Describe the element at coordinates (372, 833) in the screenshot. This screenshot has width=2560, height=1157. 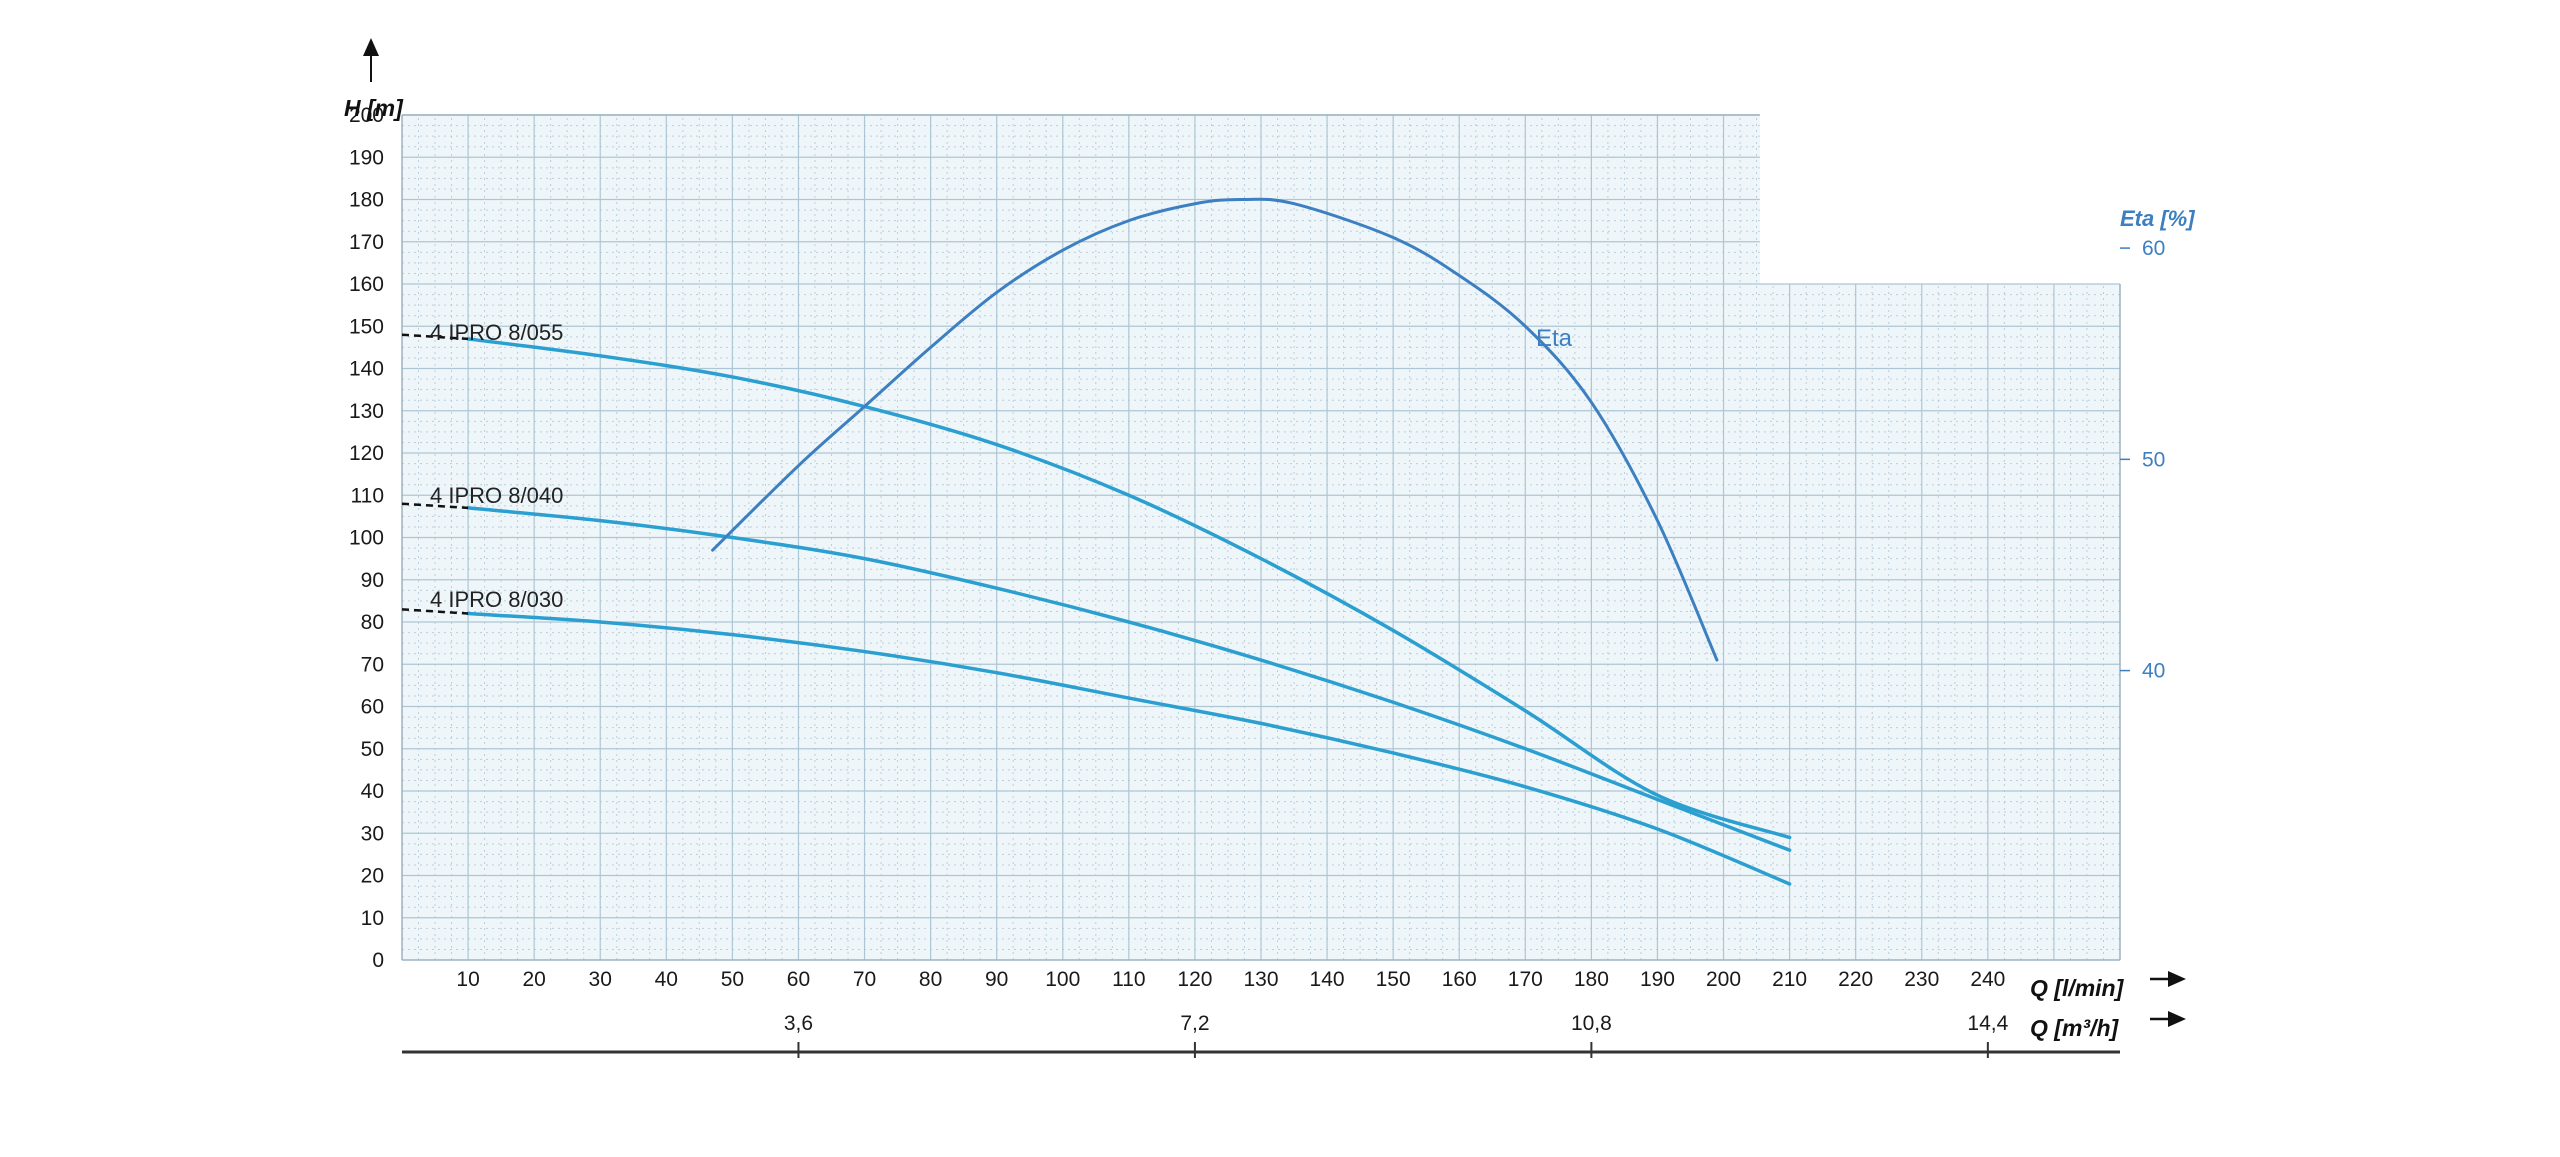
I see `y-tick-label: 30` at that location.